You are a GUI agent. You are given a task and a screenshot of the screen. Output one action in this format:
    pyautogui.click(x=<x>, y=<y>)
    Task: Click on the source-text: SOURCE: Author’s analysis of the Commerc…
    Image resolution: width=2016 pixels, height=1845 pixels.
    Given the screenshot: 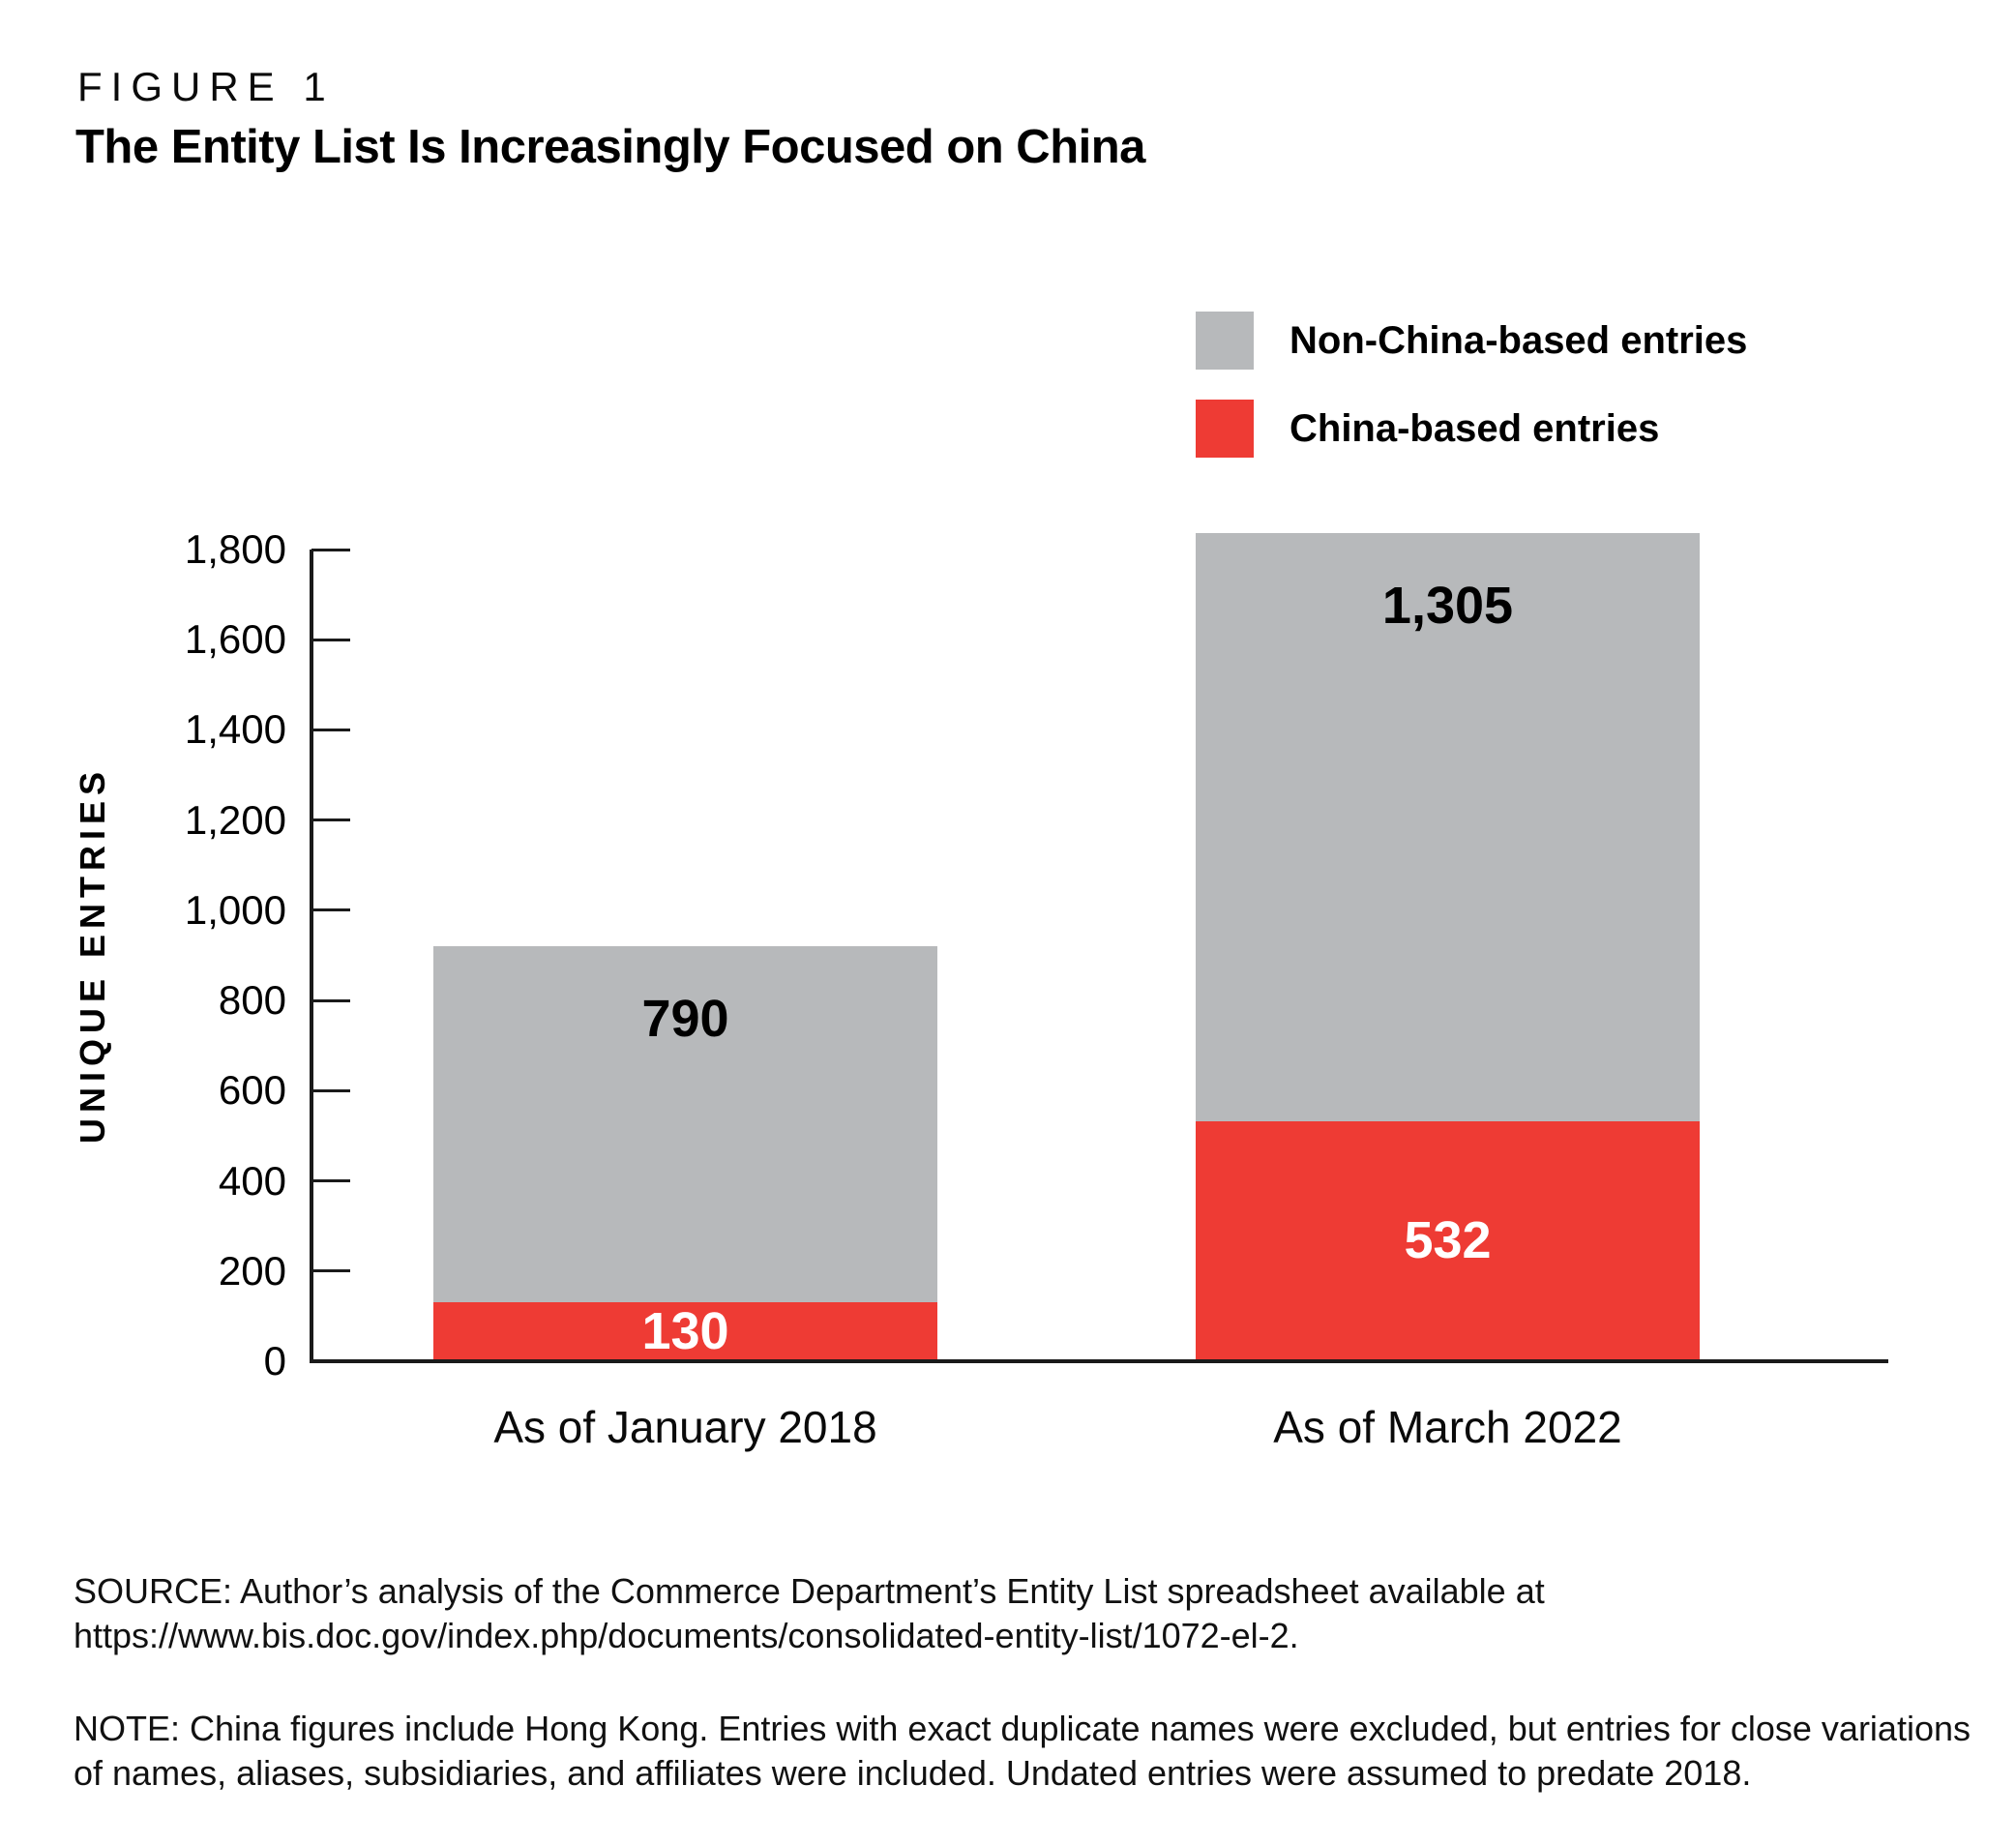 What is the action you would take?
    pyautogui.click(x=810, y=1613)
    